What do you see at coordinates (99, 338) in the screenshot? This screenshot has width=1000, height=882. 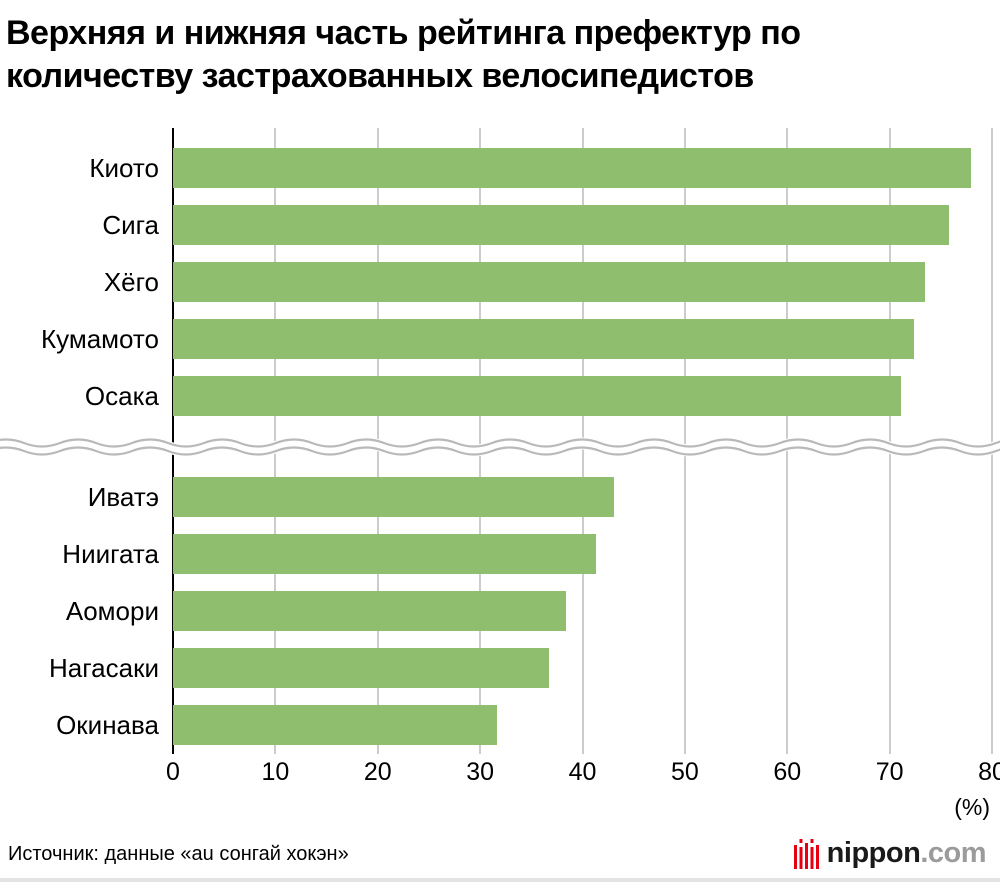 I see `category-label: Кумамото` at bounding box center [99, 338].